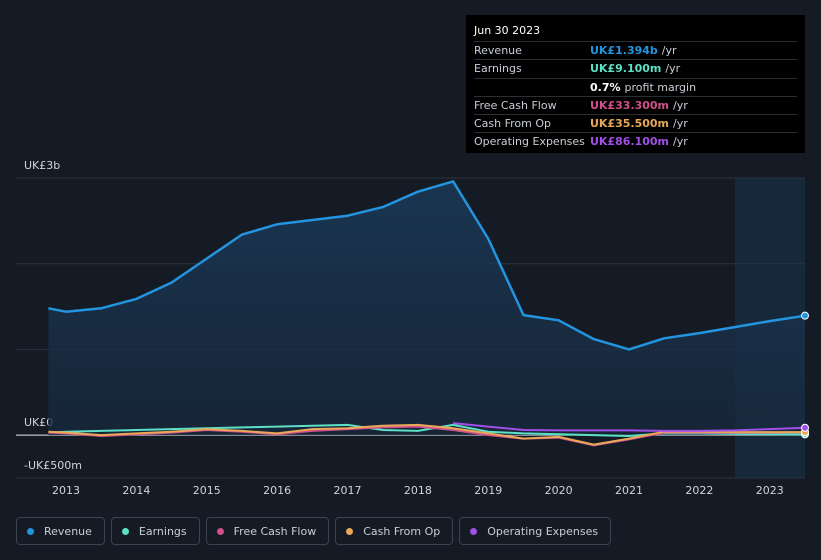  Describe the element at coordinates (629, 427) in the screenshot. I see `series-line` at that location.